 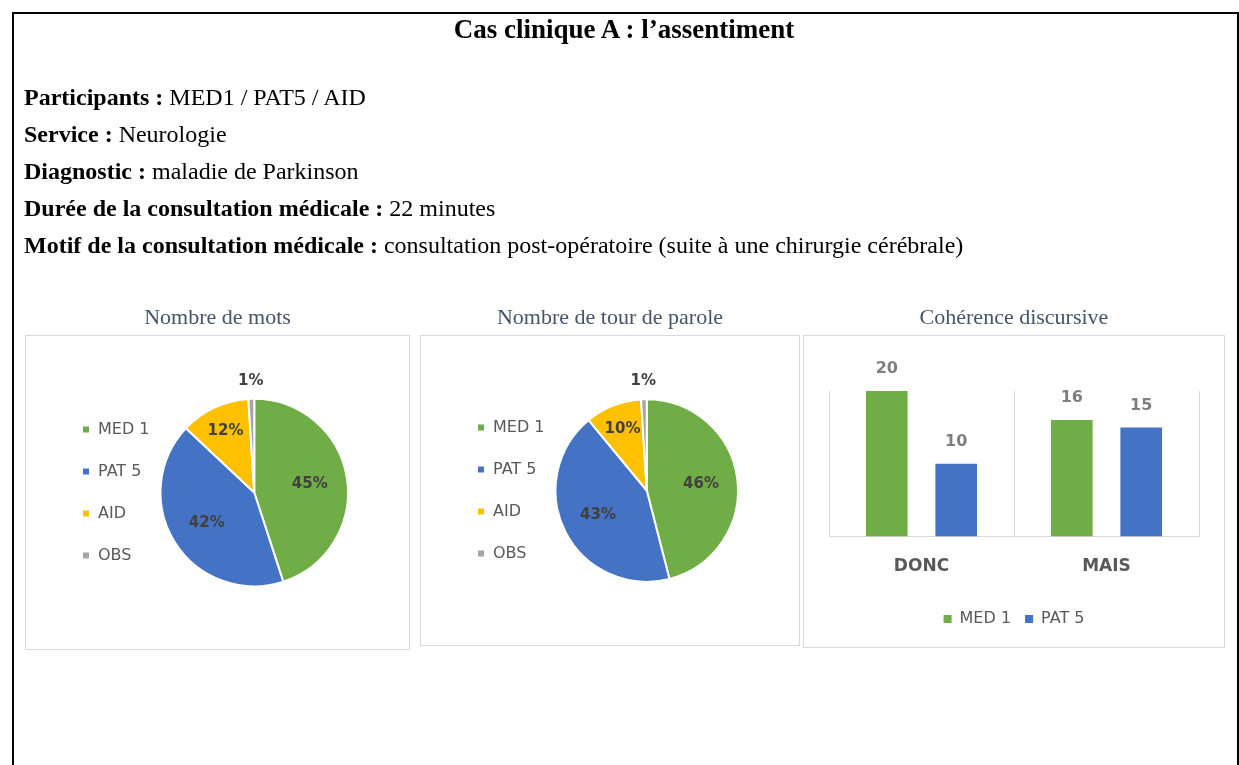 What do you see at coordinates (309, 482) in the screenshot?
I see `data-label: 45%` at bounding box center [309, 482].